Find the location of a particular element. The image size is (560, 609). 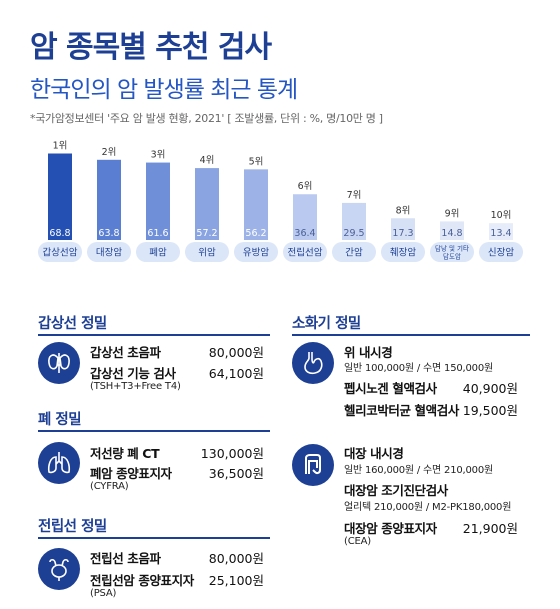

value-label: 14.8 is located at coordinates (451, 233).